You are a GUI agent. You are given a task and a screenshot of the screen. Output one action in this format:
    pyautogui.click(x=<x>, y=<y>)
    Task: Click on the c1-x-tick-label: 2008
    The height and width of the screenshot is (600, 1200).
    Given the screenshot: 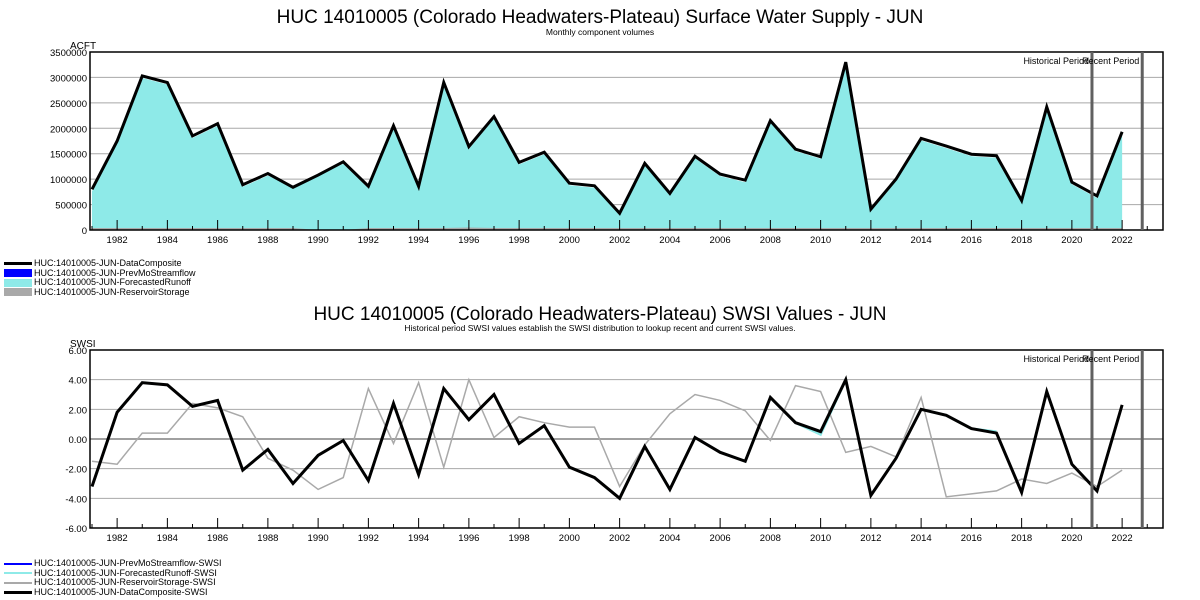 What is the action you would take?
    pyautogui.click(x=770, y=538)
    